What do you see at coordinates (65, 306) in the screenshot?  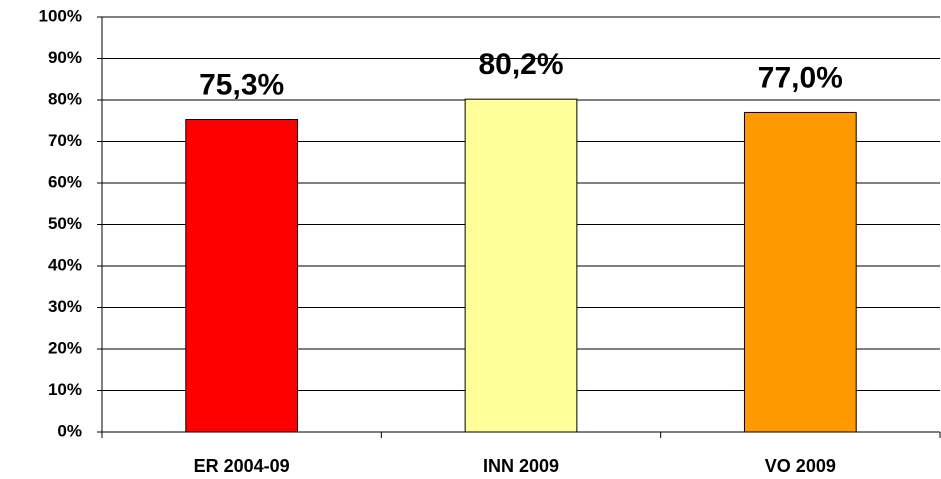 I see `y-tick-label: 30%` at bounding box center [65, 306].